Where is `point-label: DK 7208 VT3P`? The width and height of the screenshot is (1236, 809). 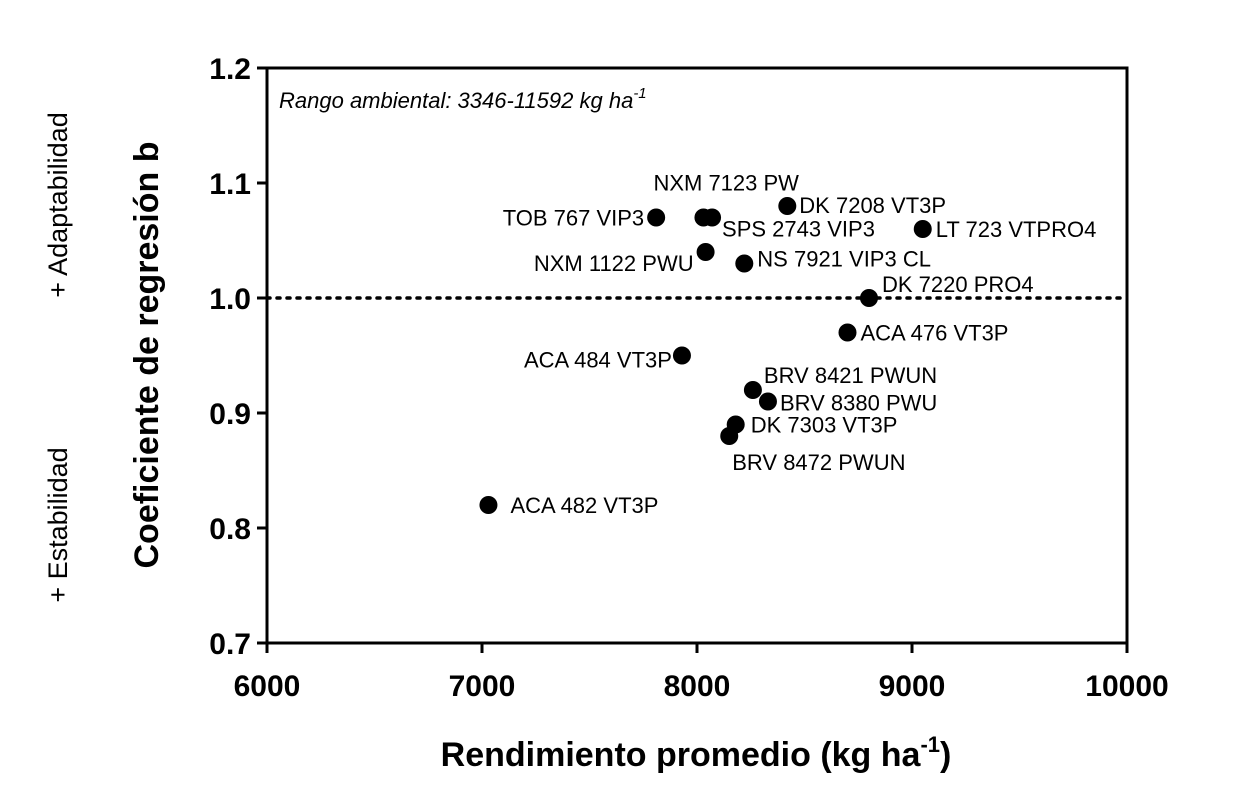
point-label: DK 7208 VT3P is located at coordinates (872, 205).